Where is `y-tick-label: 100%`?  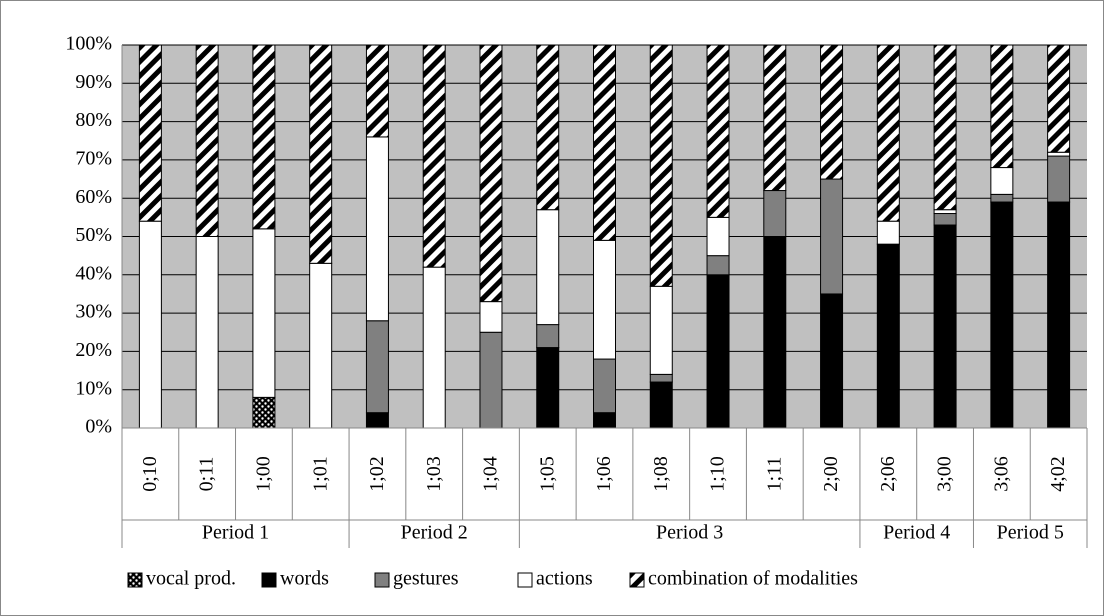
y-tick-label: 100% is located at coordinates (88, 44).